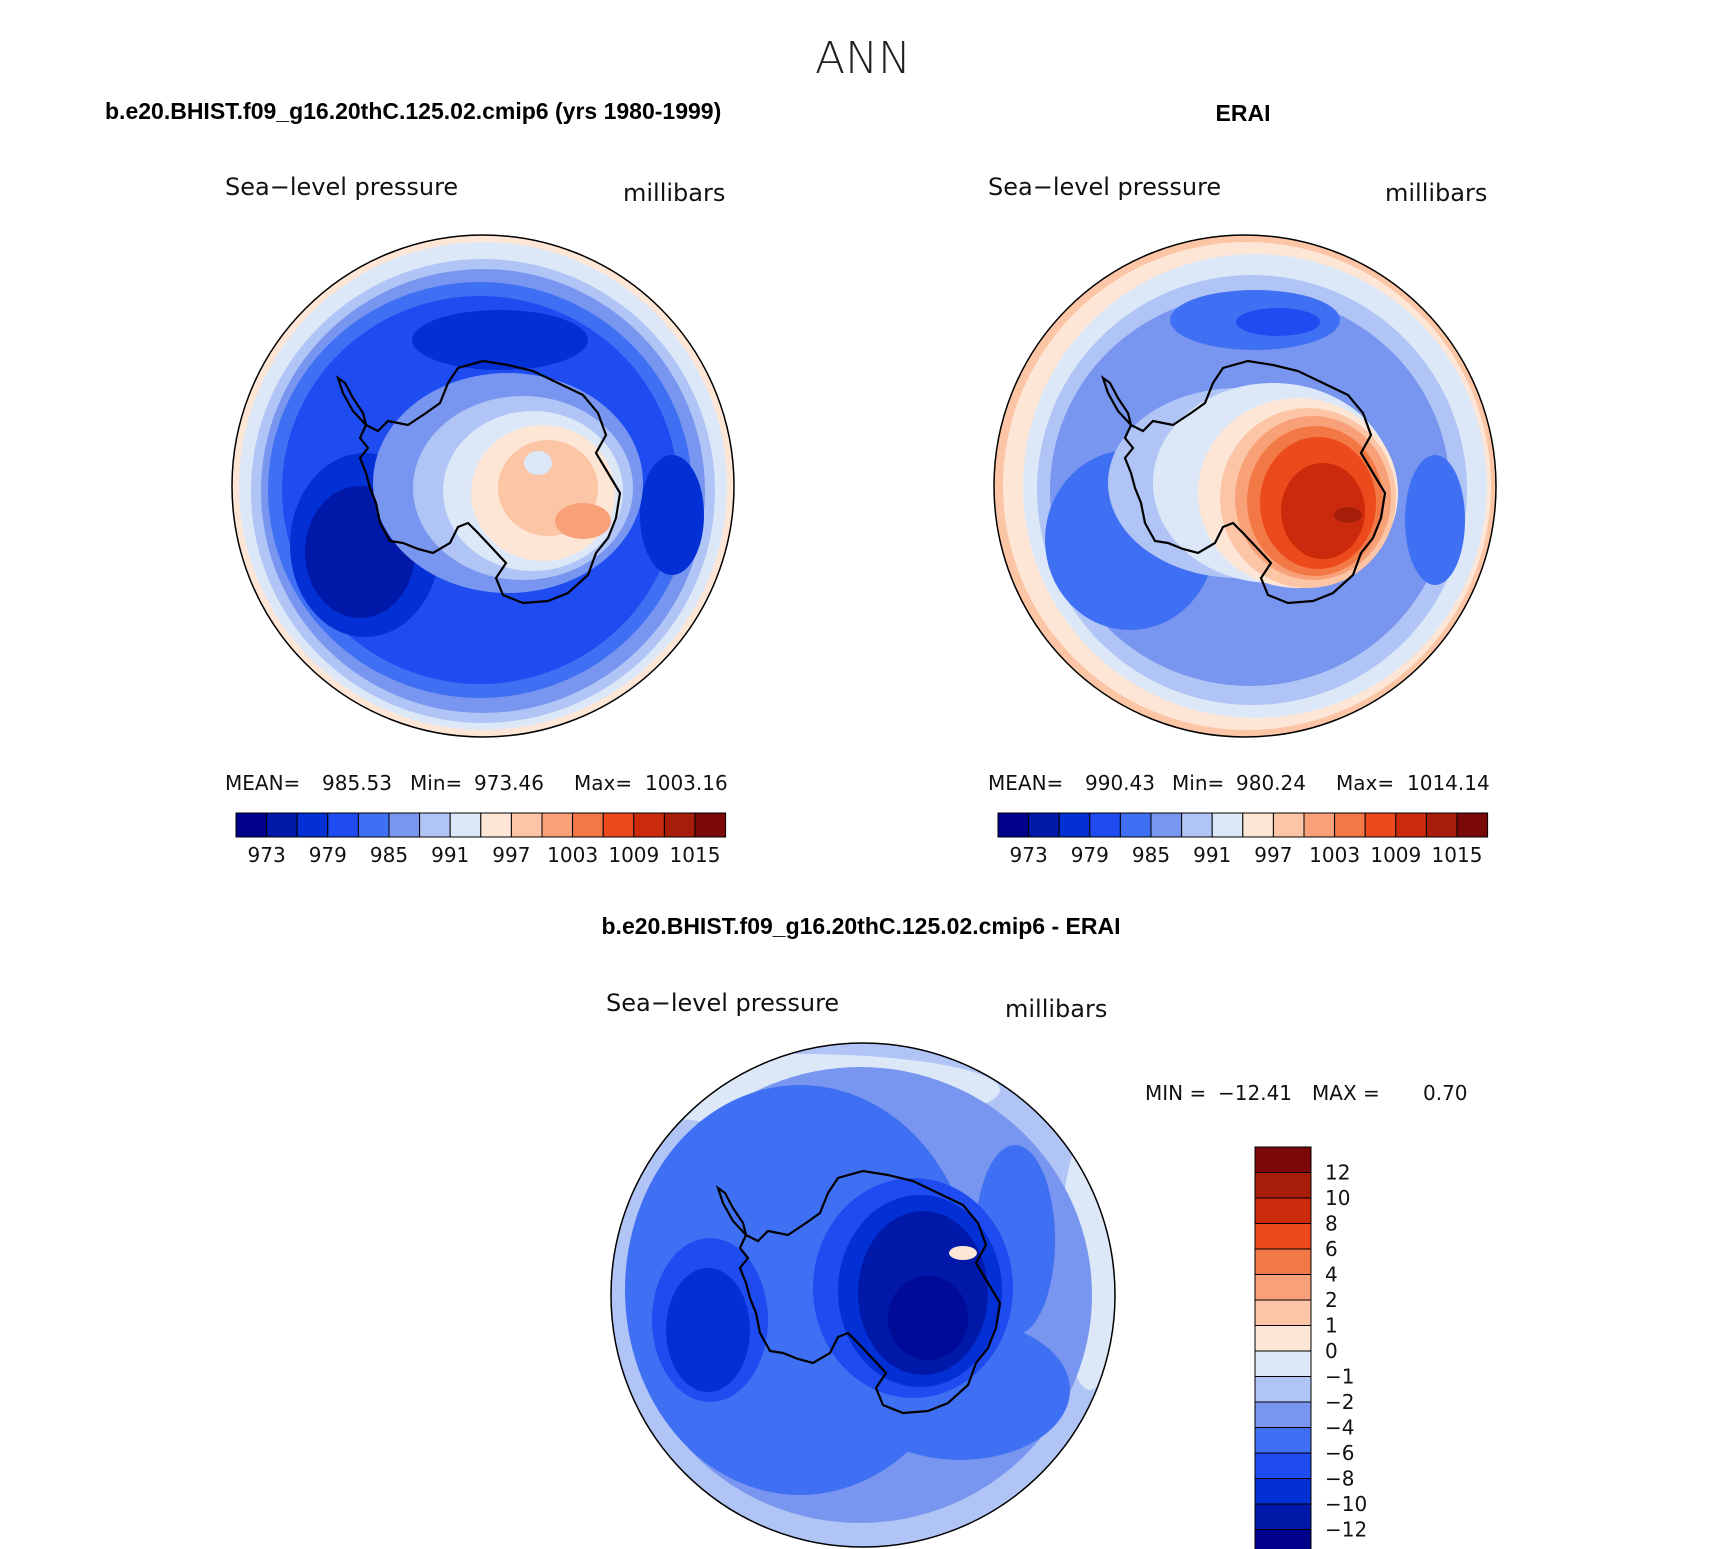 This screenshot has height=1549, width=1710. I want to click on stat-min-value: 973.46, so click(509, 783).